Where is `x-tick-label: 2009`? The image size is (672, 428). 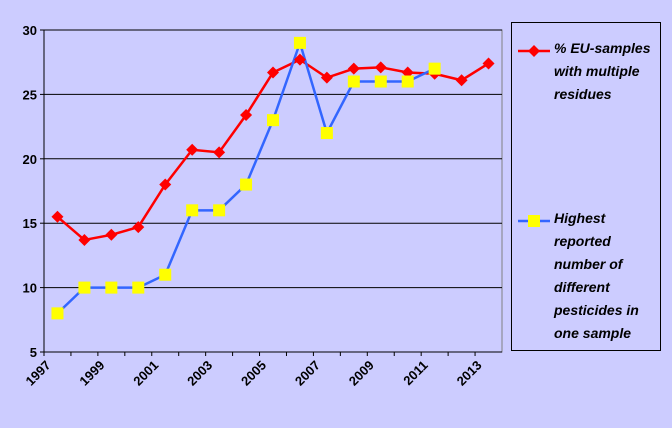
x-tick-label: 2009 is located at coordinates (361, 373).